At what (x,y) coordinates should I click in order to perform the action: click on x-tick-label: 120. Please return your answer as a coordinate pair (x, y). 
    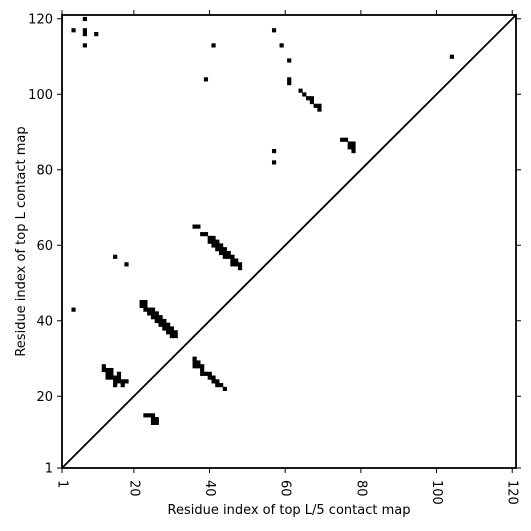
    Looking at the image, I should click on (512, 492).